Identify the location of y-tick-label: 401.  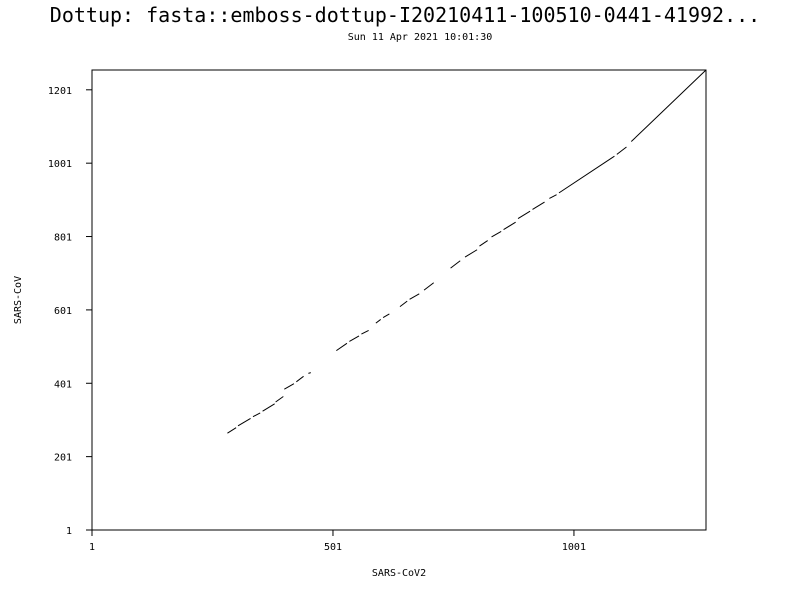
(63, 384).